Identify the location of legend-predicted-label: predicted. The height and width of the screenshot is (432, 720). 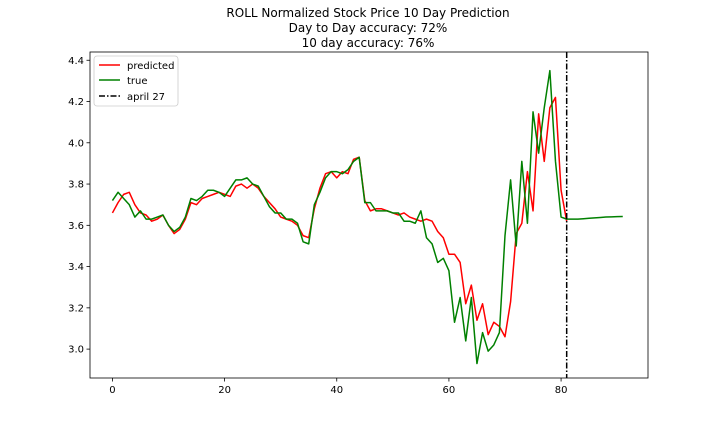
(150, 66).